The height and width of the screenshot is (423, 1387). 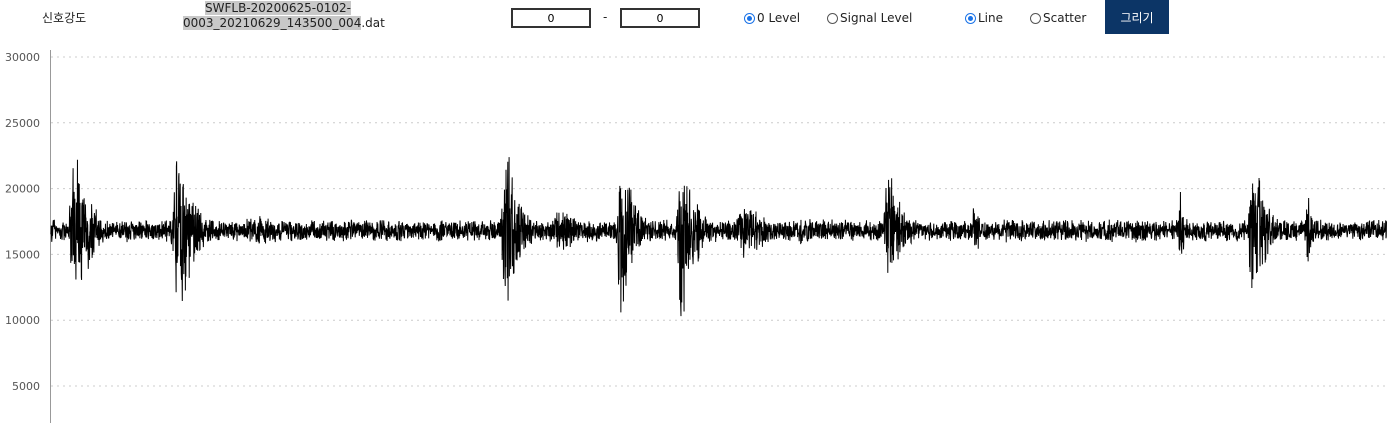 I want to click on radio-zero-level-indicator, so click(x=749, y=18).